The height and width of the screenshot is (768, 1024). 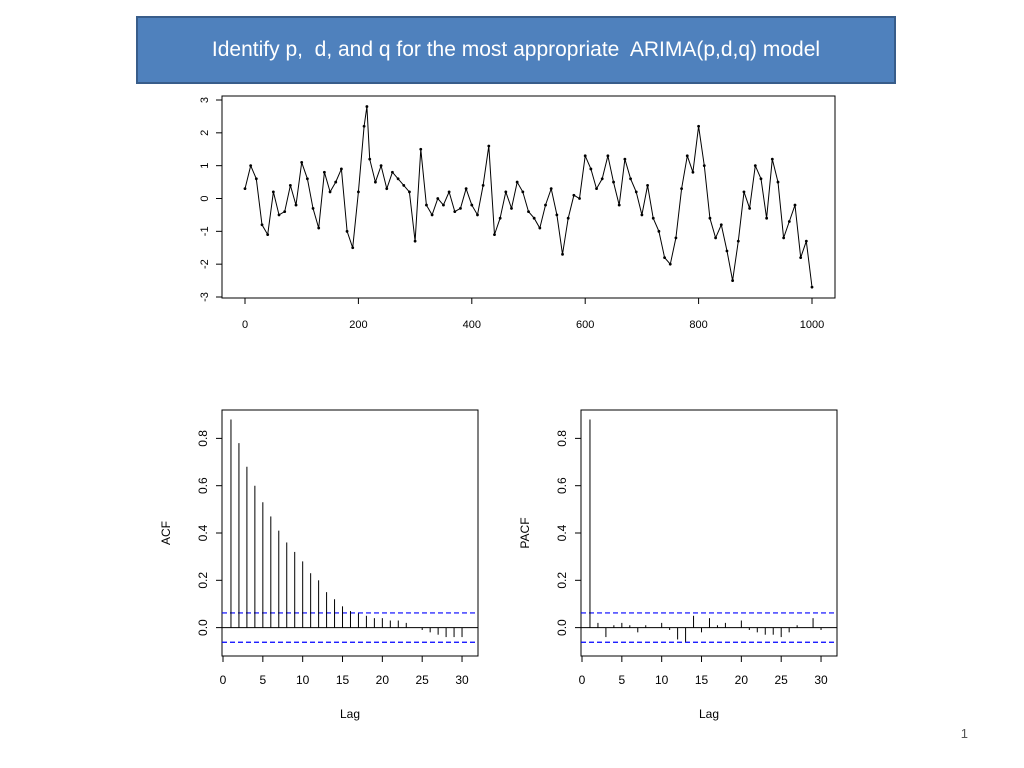 I want to click on y-axis-label: ACF, so click(x=166, y=533).